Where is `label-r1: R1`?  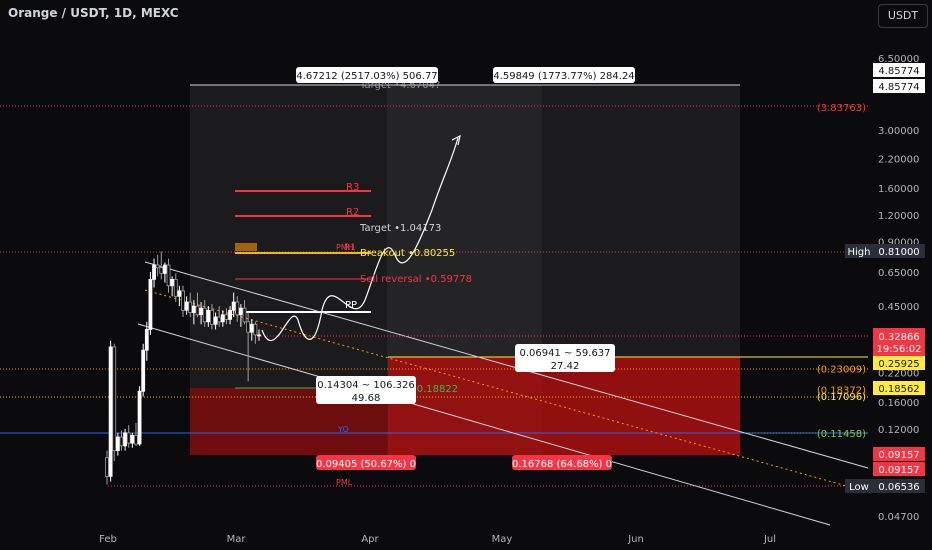
label-r1: R1 is located at coordinates (350, 248).